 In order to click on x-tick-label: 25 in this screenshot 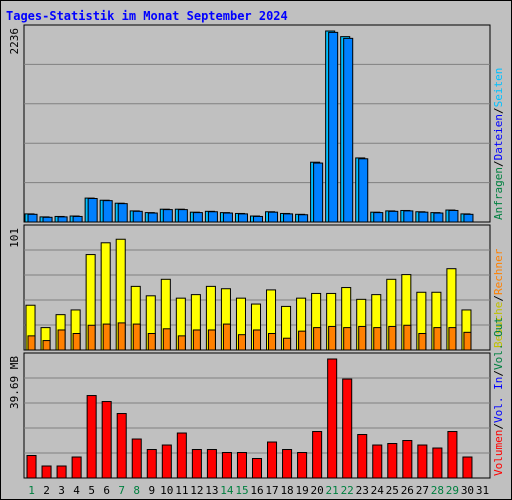, I will do `click(392, 490)`.